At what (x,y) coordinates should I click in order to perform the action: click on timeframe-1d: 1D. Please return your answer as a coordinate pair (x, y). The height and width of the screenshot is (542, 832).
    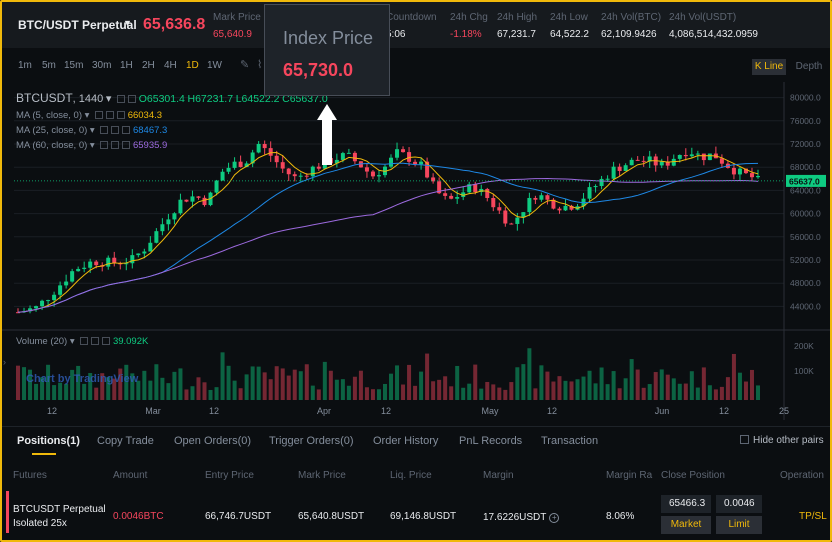
    Looking at the image, I should click on (192, 65).